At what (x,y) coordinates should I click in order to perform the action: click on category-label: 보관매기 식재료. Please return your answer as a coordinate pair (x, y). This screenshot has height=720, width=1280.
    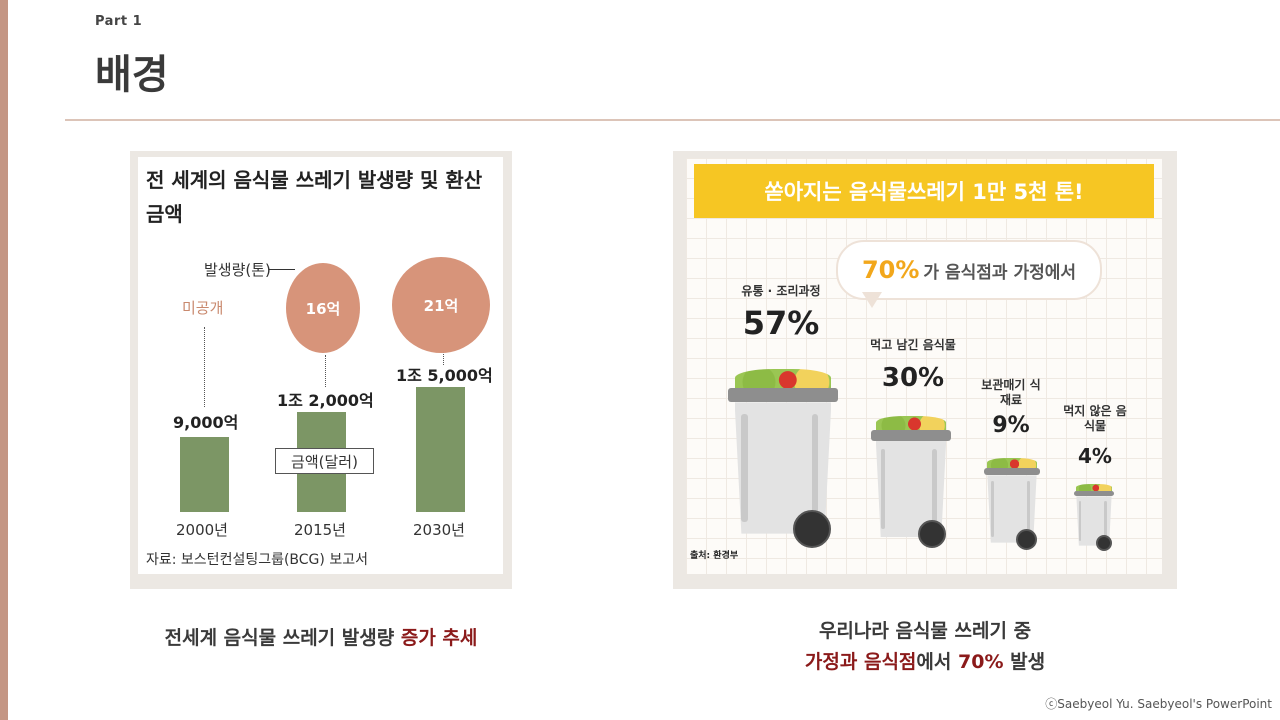
    Looking at the image, I should click on (1011, 392).